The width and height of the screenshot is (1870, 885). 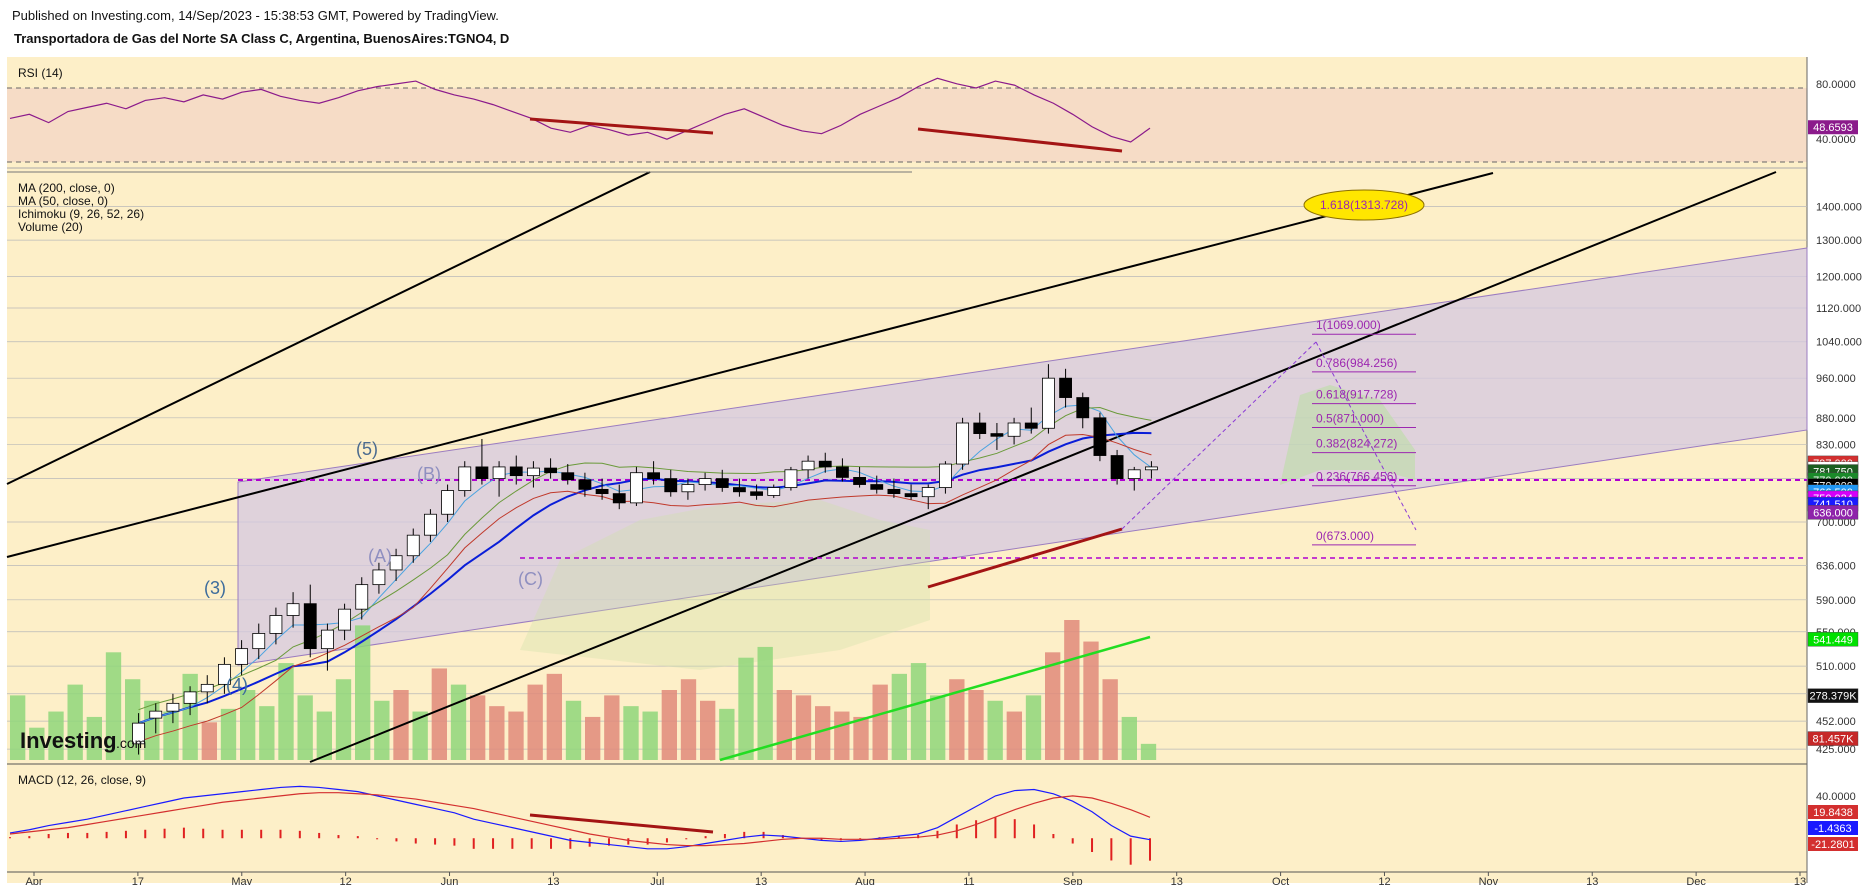 What do you see at coordinates (1348, 325) in the screenshot?
I see `fib-level-label: 1(1069.000)` at bounding box center [1348, 325].